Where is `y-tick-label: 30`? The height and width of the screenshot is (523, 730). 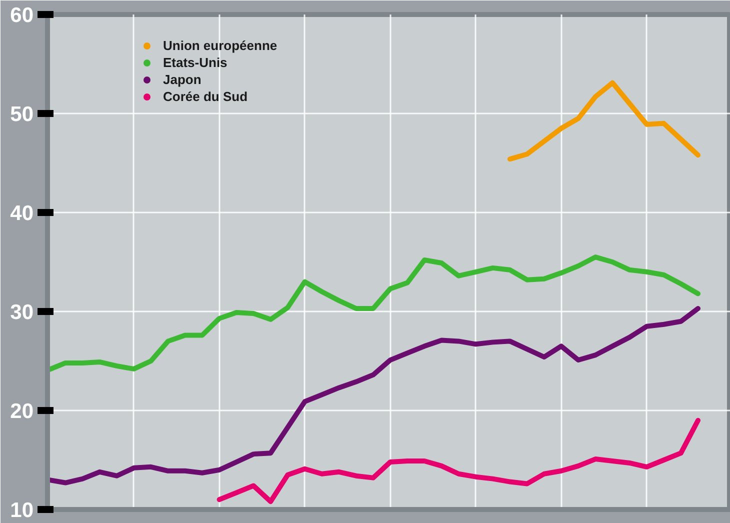 y-tick-label: 30 is located at coordinates (22, 312).